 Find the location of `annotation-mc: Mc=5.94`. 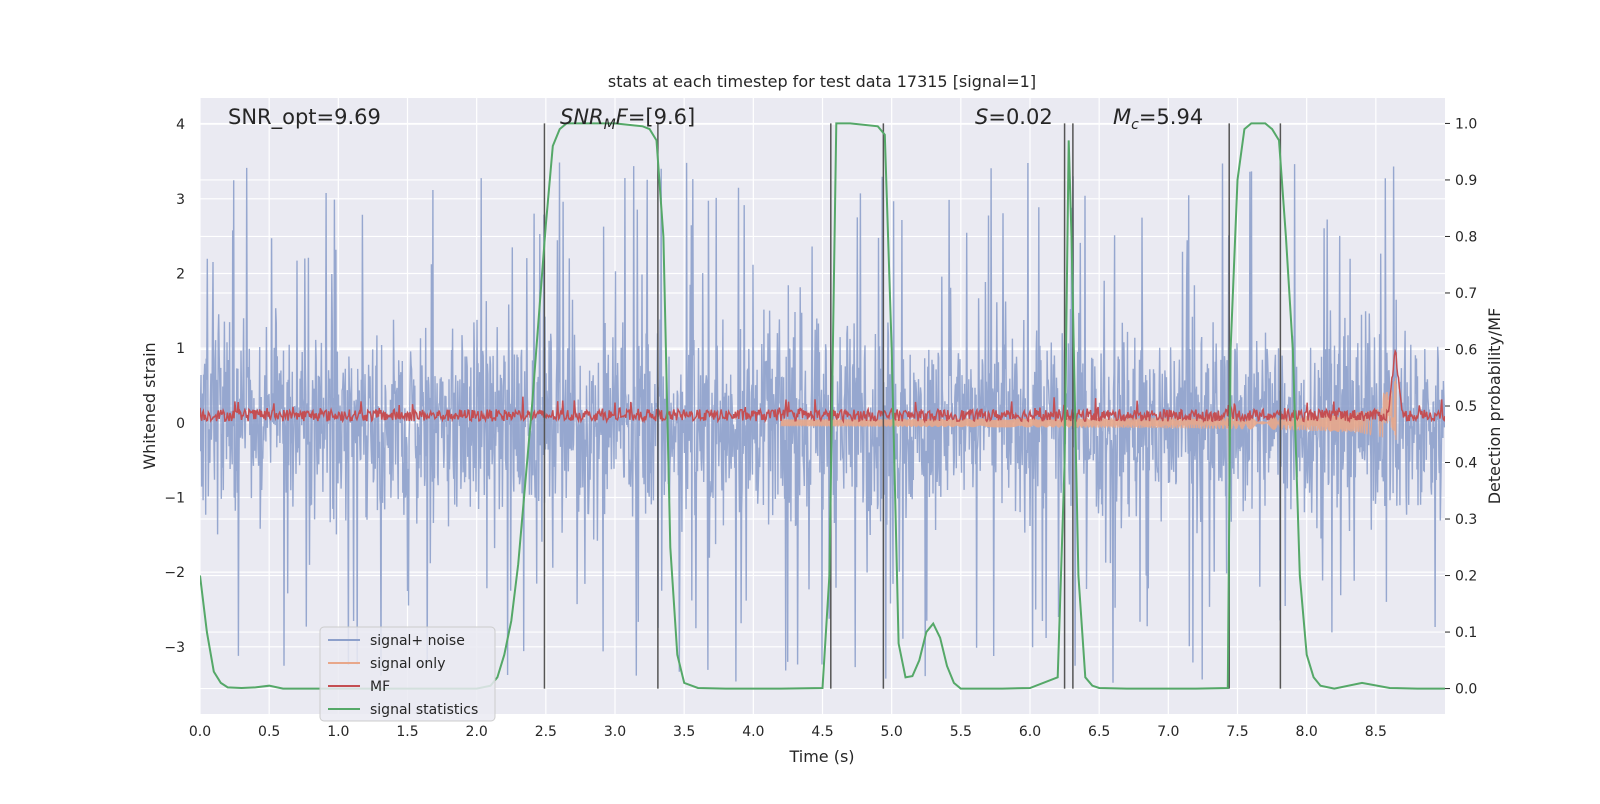

annotation-mc: Mc=5.94 is located at coordinates (1158, 119).